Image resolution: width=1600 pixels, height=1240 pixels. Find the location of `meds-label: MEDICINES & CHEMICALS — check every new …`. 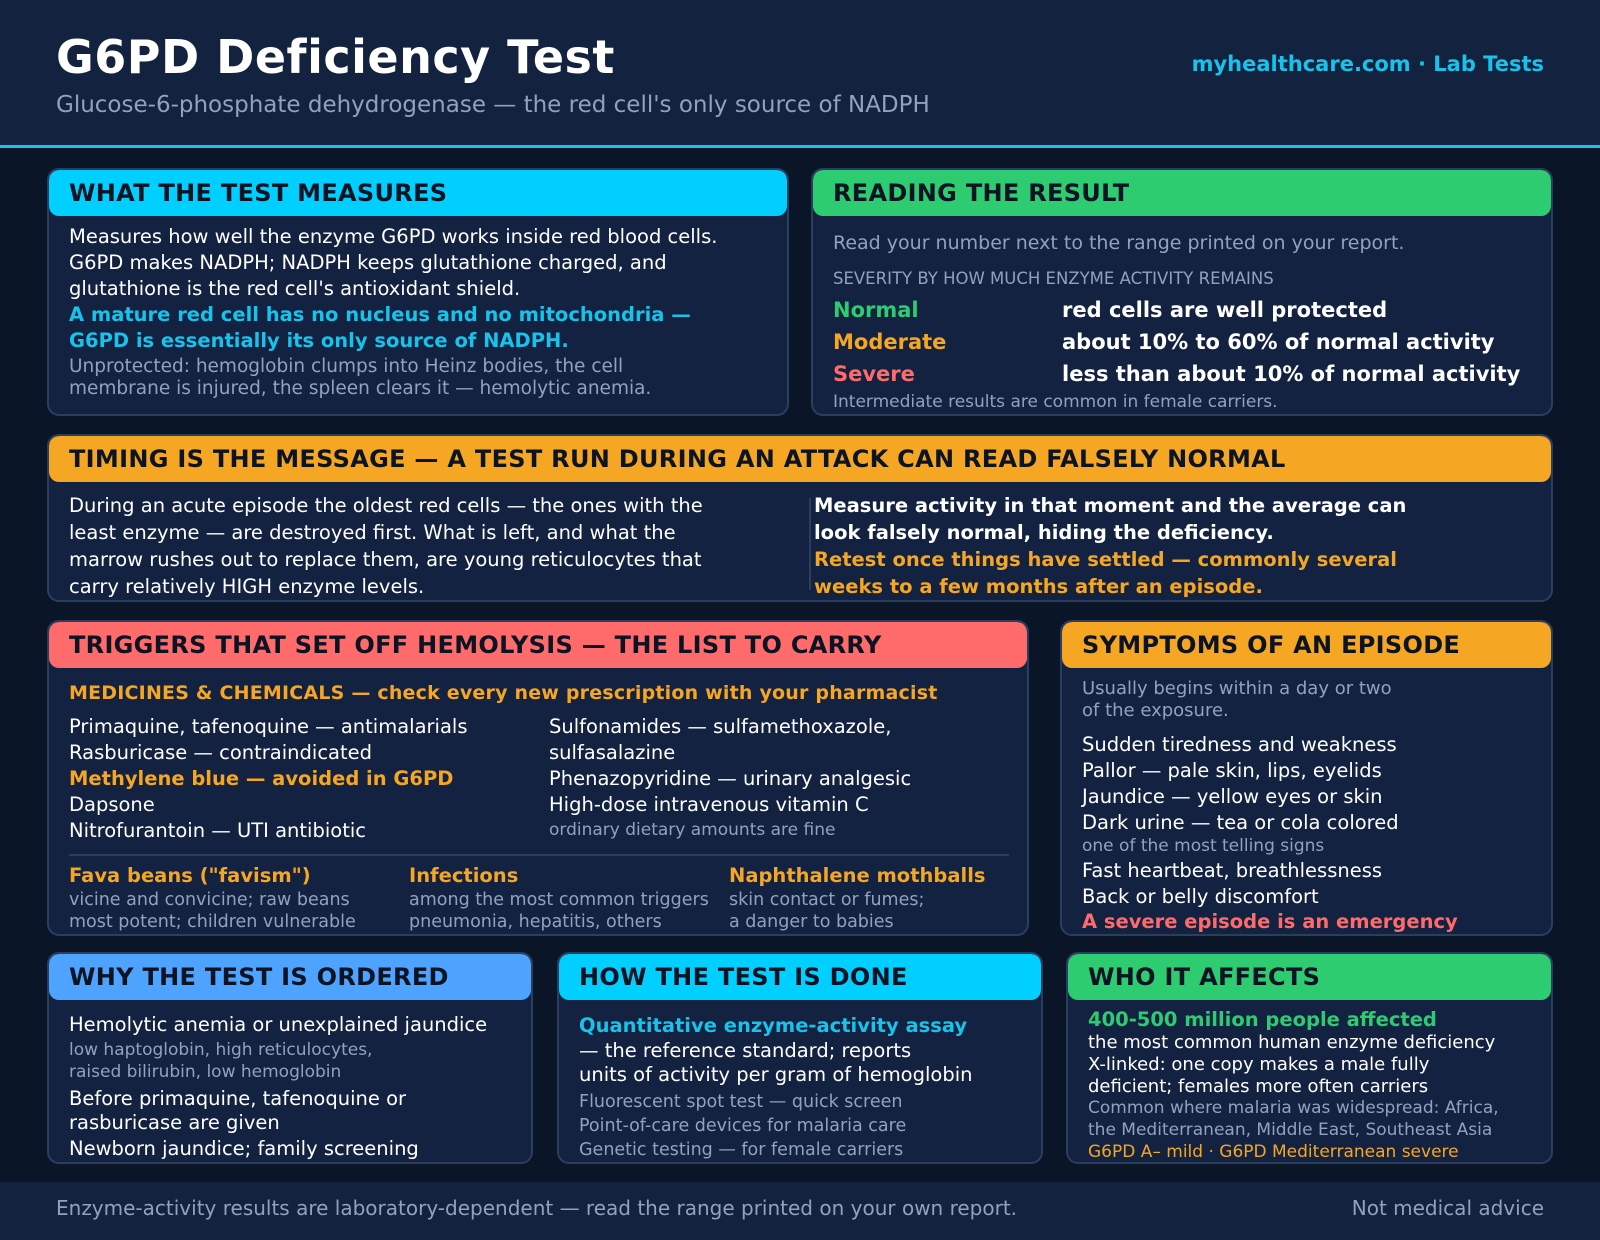

meds-label: MEDICINES & CHEMICALS — check every new … is located at coordinates (503, 693).